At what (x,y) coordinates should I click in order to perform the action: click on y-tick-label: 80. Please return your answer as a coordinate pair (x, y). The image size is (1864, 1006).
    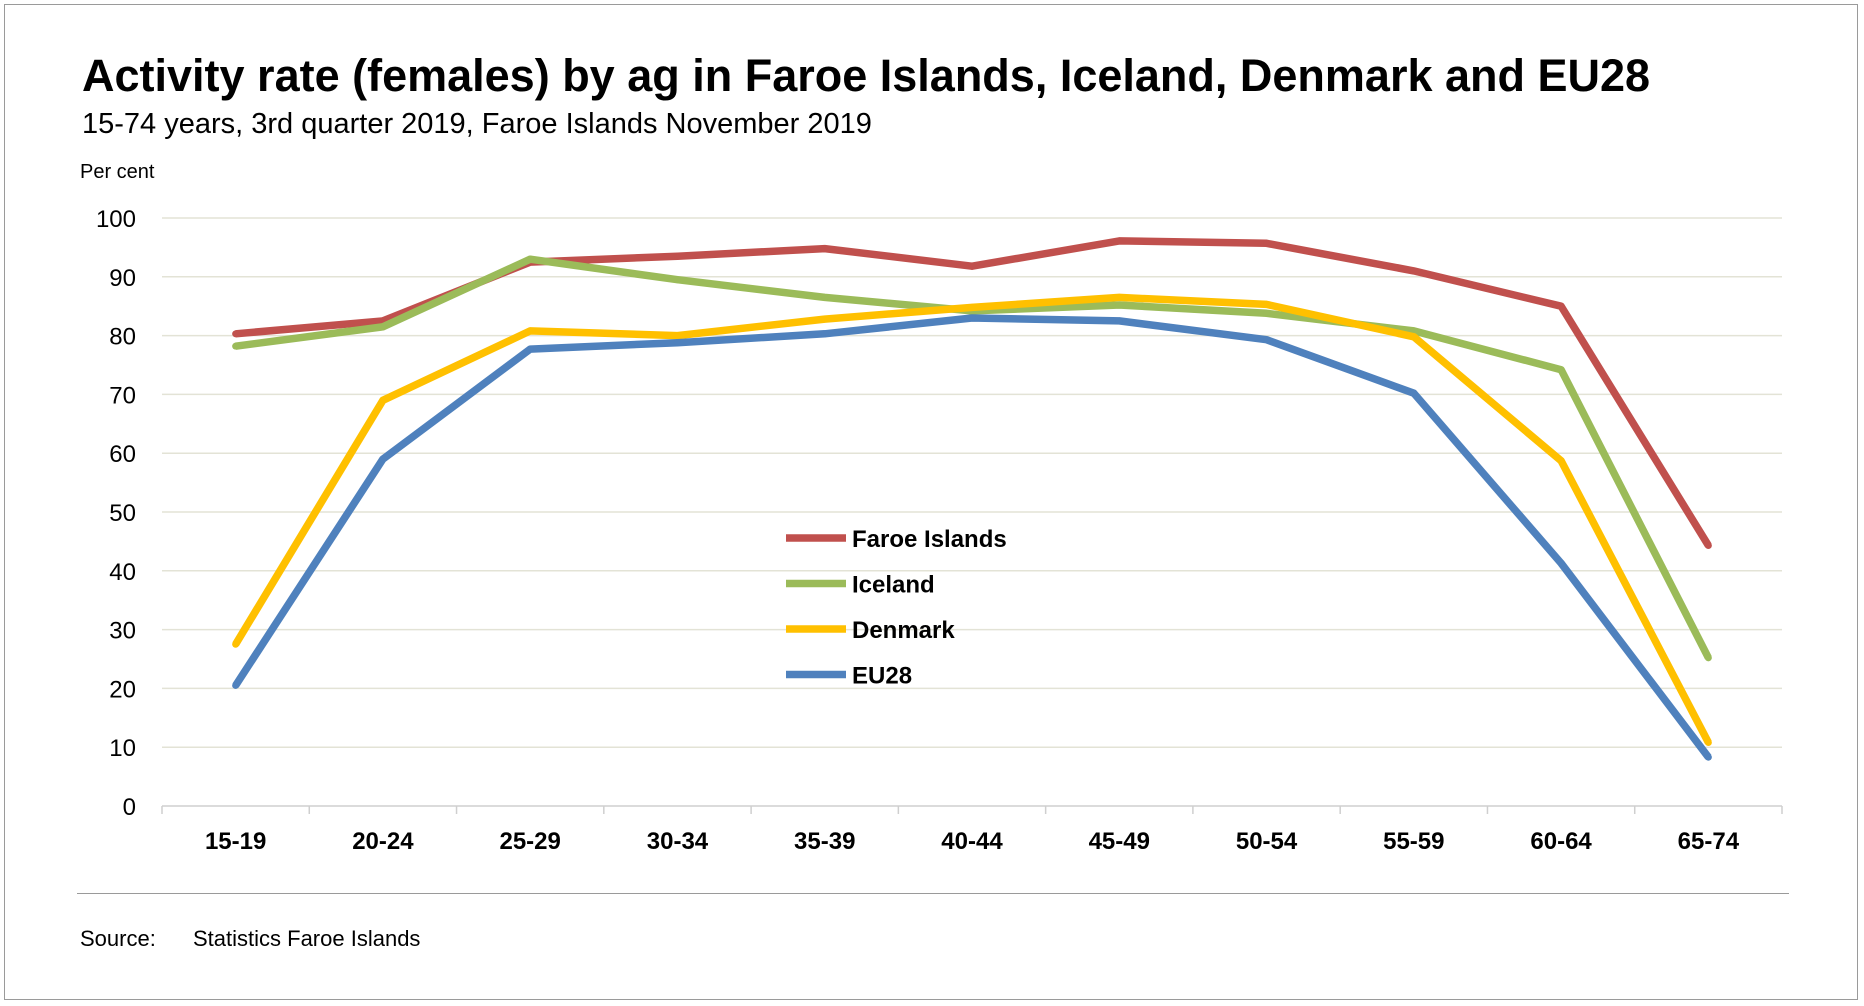
    Looking at the image, I should click on (122, 337).